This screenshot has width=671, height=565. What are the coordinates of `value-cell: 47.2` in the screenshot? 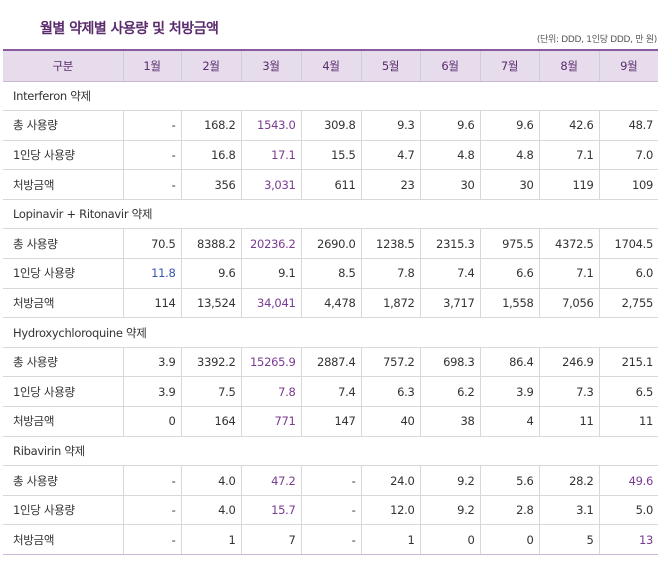 It's located at (270, 480).